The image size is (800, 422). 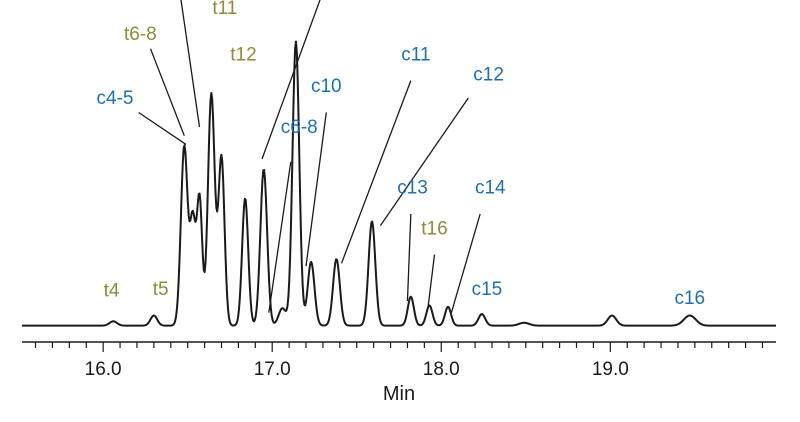 I want to click on peak-label: c4-5, so click(x=114, y=98).